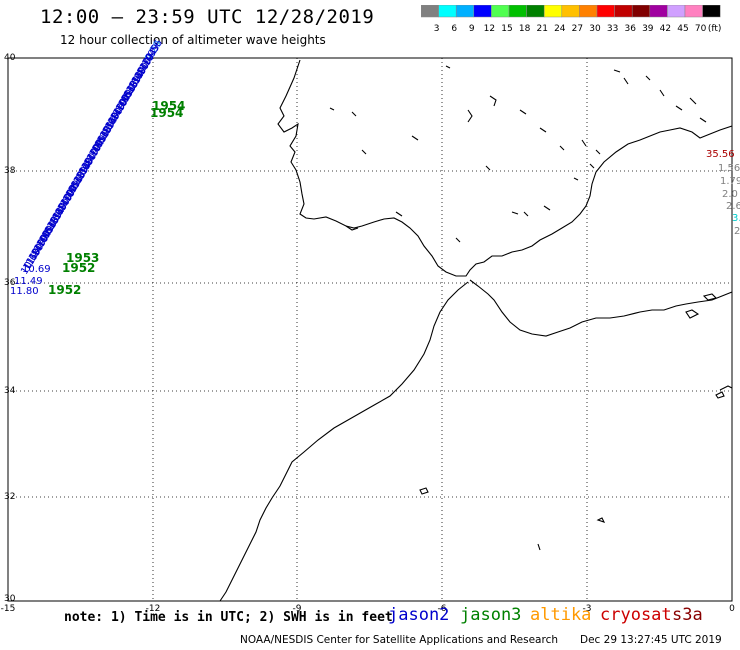  What do you see at coordinates (648, 29) in the screenshot?
I see `legend-label: 39` at bounding box center [648, 29].